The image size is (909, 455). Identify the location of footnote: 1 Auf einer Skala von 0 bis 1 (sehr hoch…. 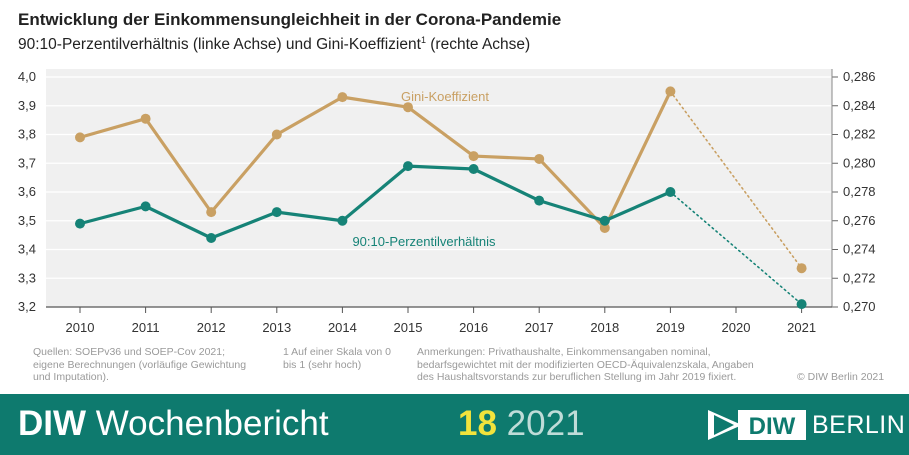
(337, 358).